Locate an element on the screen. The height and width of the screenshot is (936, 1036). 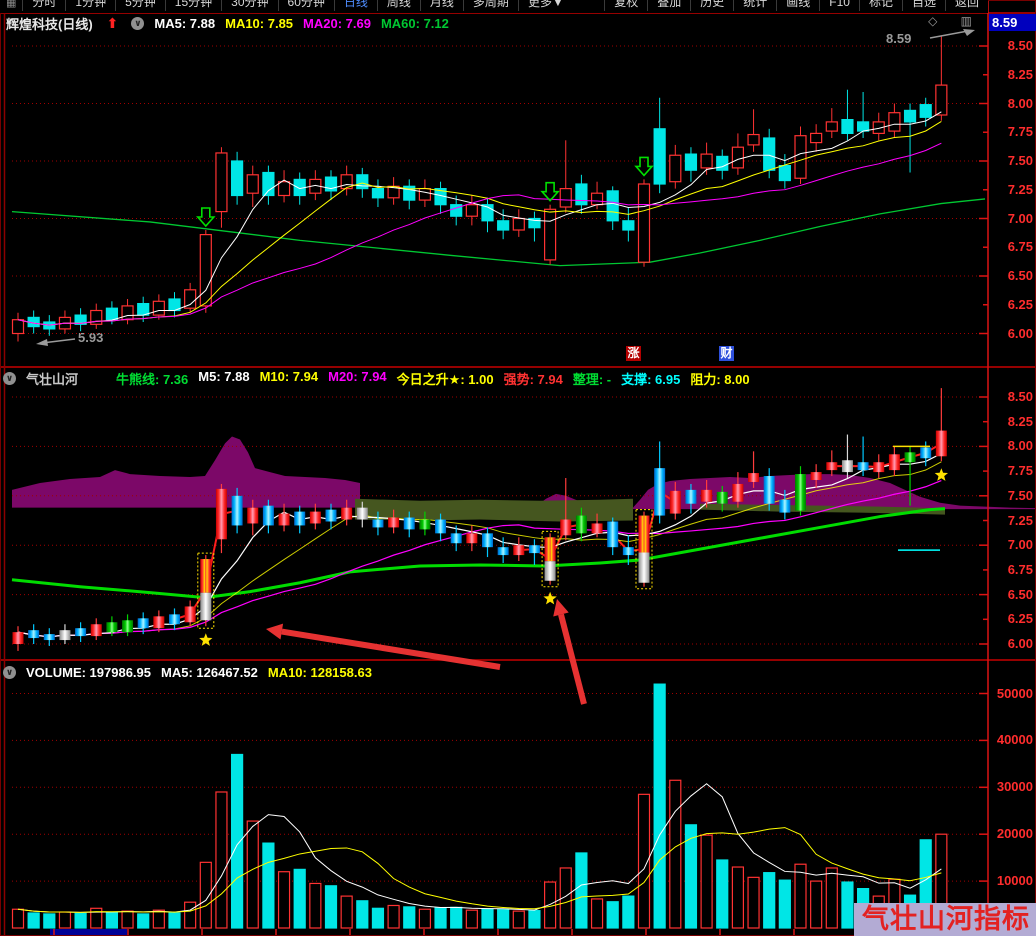
toolbar-item-历史: 历史 is located at coordinates (711, 5).